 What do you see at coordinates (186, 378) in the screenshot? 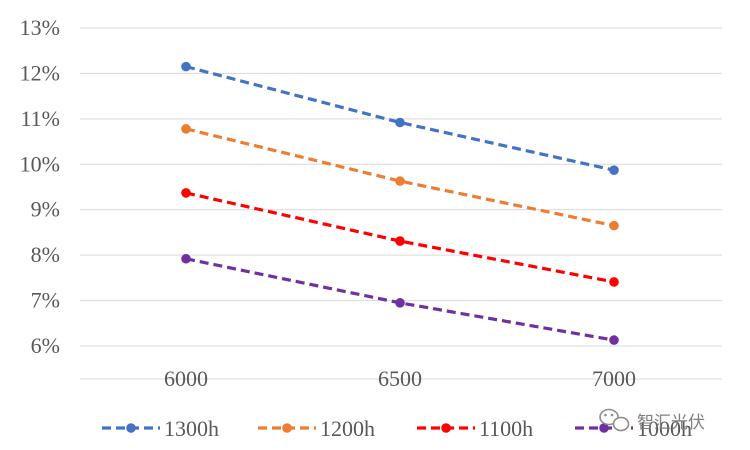
I see `x-tick-label: 6000` at bounding box center [186, 378].